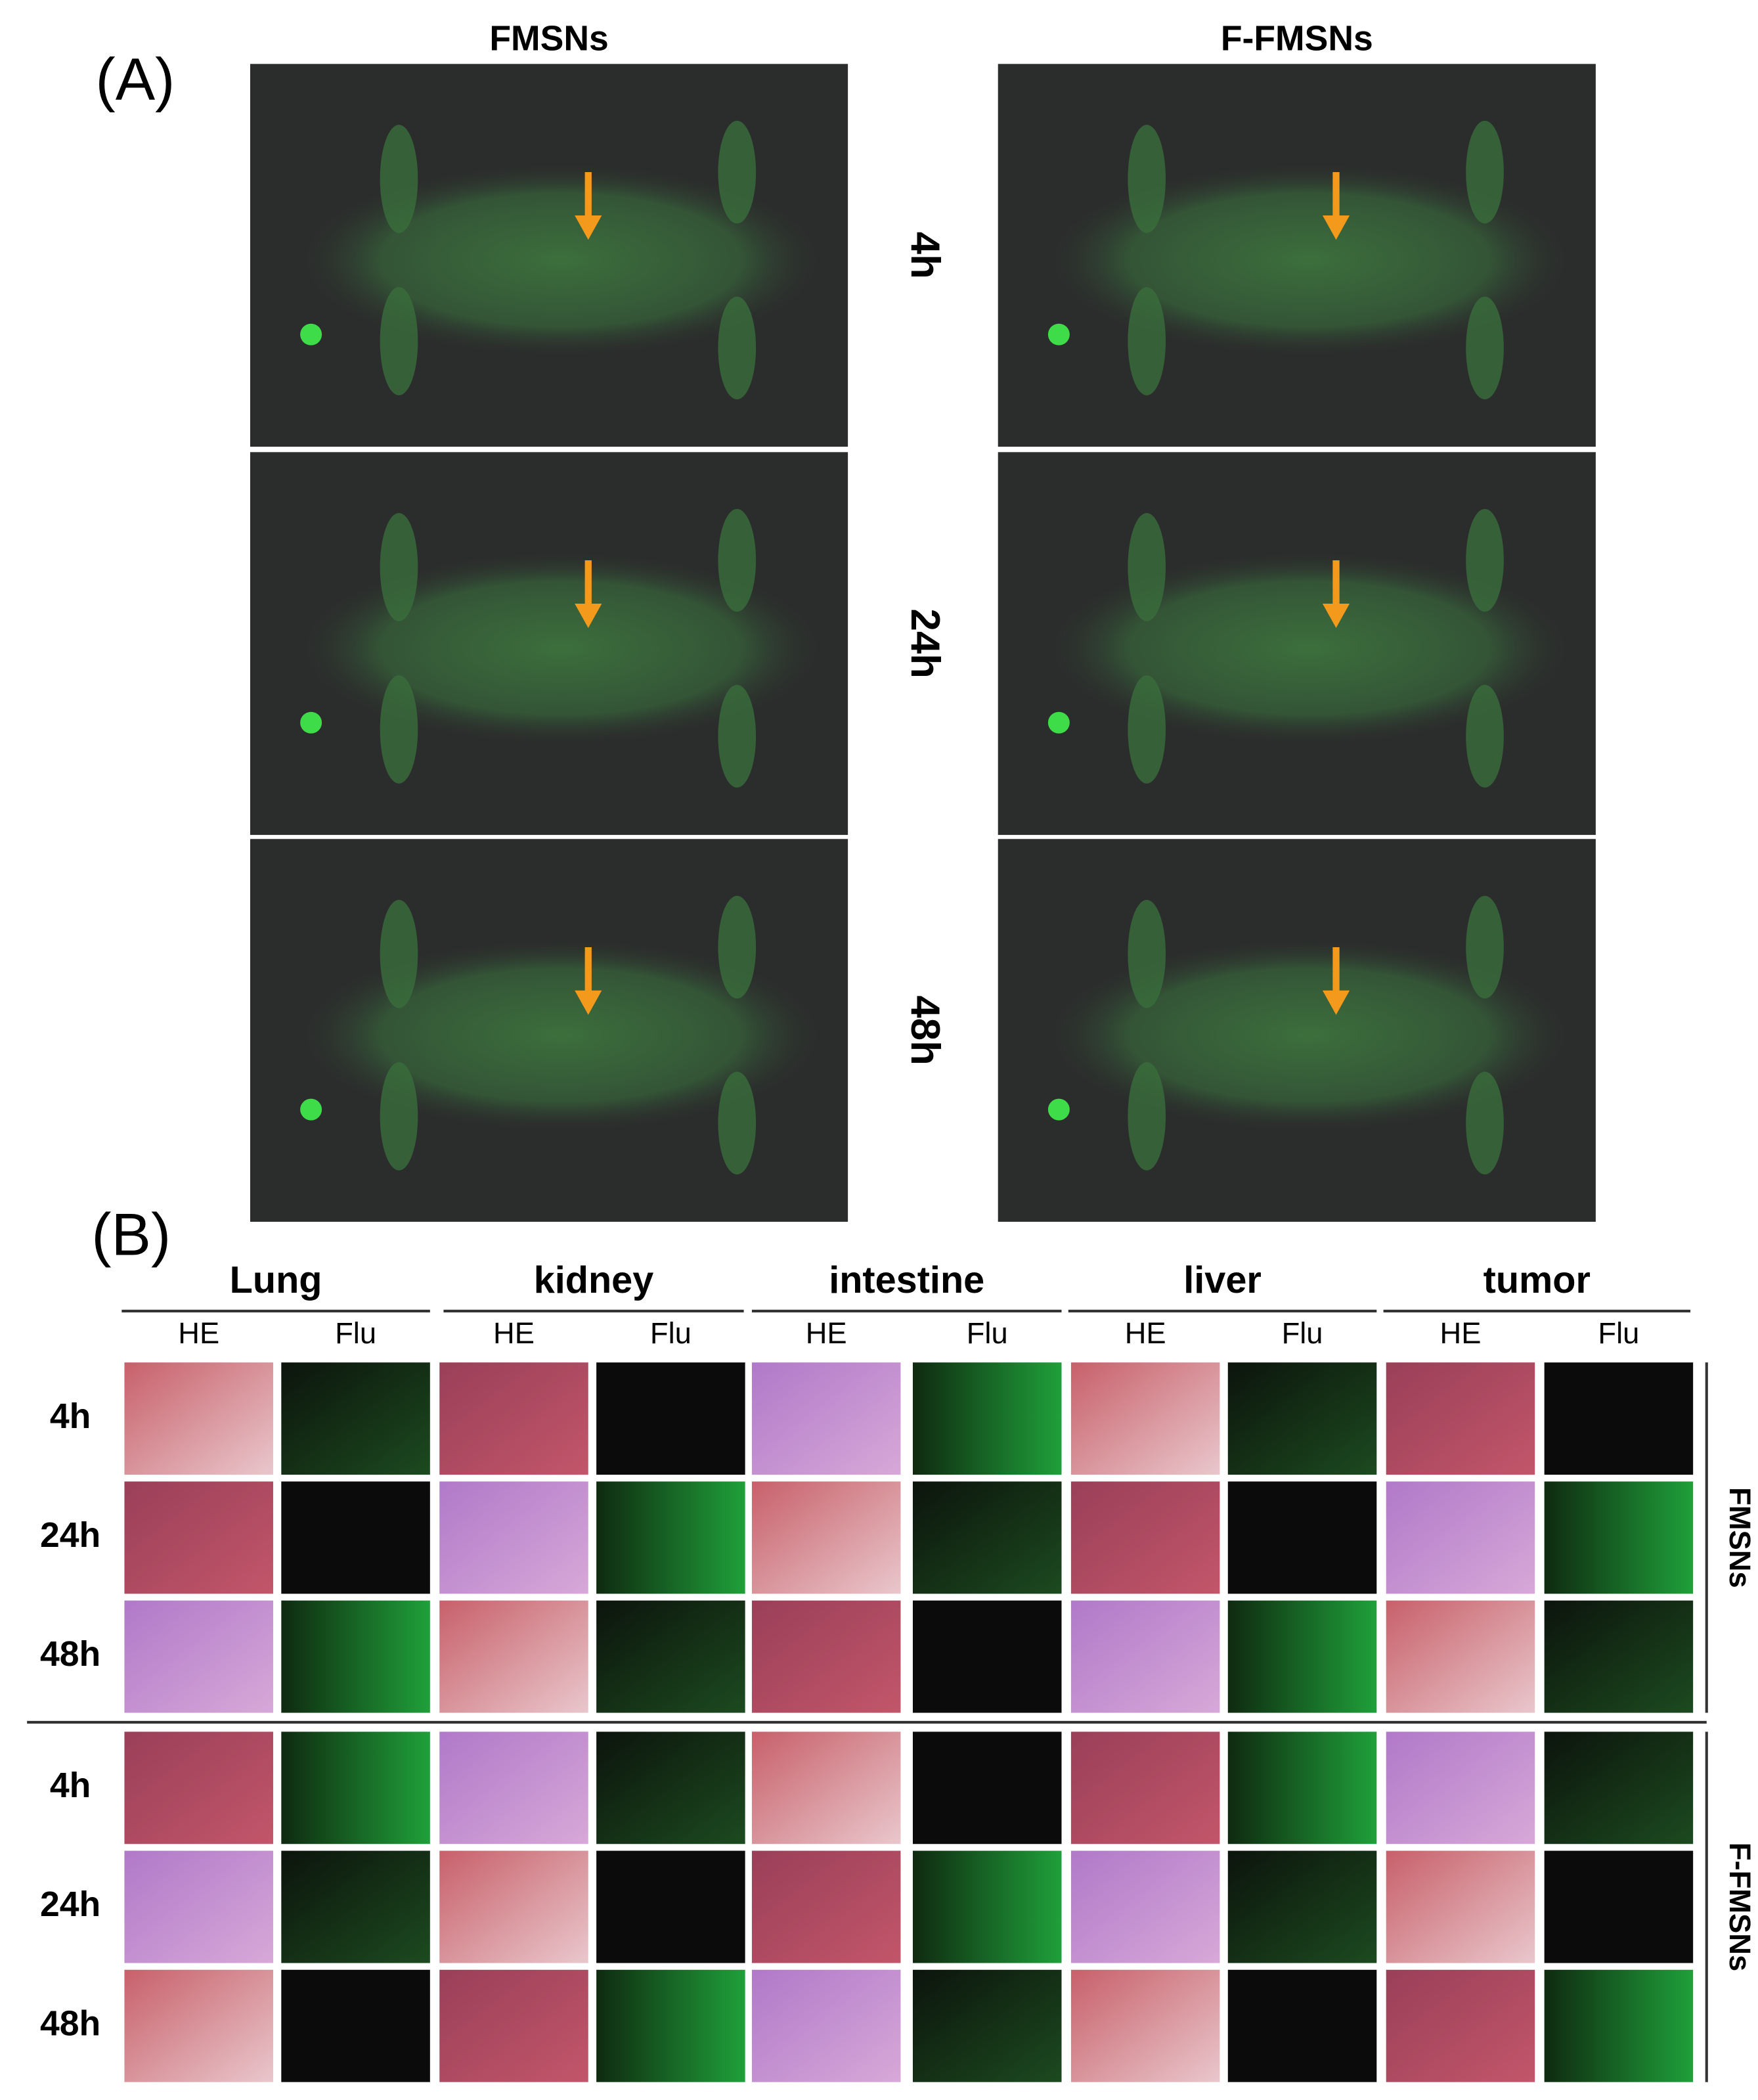 The image size is (1758, 2100). What do you see at coordinates (70, 1655) in the screenshot?
I see `row-label: 48h` at bounding box center [70, 1655].